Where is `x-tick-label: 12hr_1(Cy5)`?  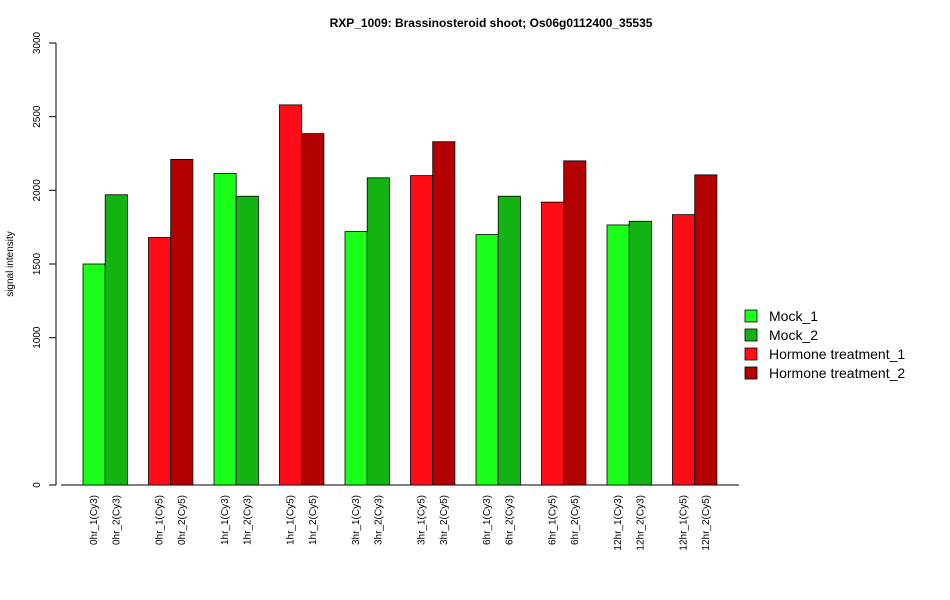
x-tick-label: 12hr_1(Cy5) is located at coordinates (684, 523).